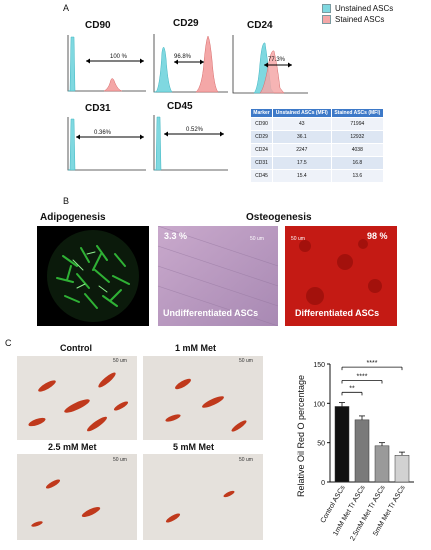 Image resolution: width=431 pixels, height=550 pixels. What do you see at coordinates (211, 313) in the screenshot?
I see `undifferentiated-label: Undifferentiated ASCs` at bounding box center [211, 313].